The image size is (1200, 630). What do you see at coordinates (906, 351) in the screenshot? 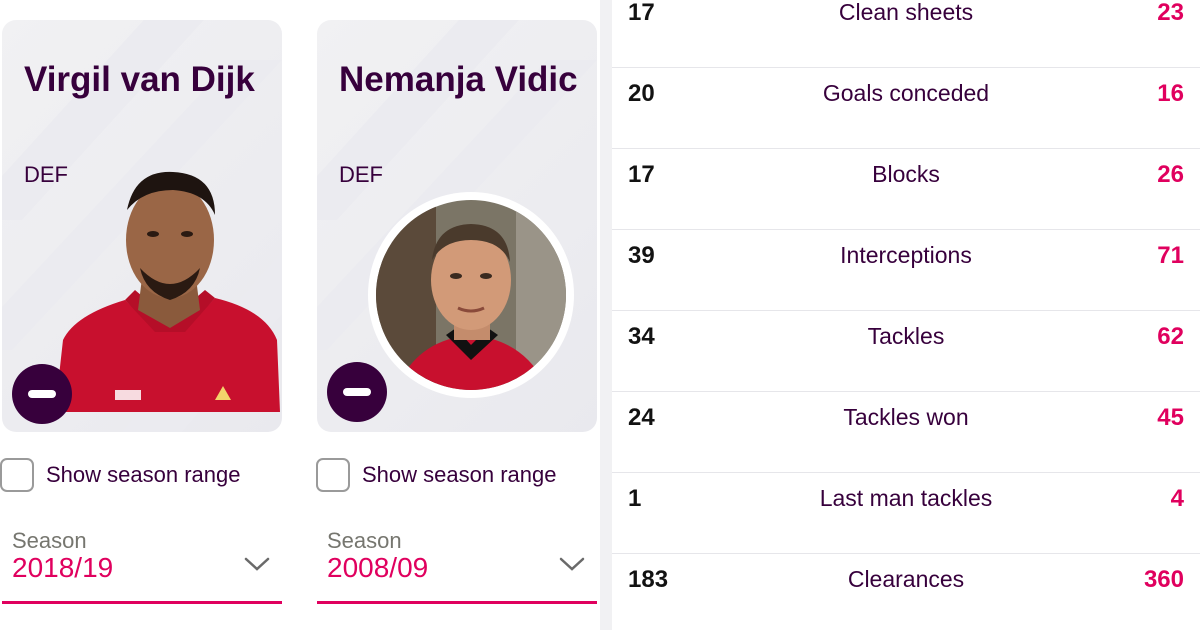
I see `stat-row: 34 Tackles 62` at bounding box center [906, 351].